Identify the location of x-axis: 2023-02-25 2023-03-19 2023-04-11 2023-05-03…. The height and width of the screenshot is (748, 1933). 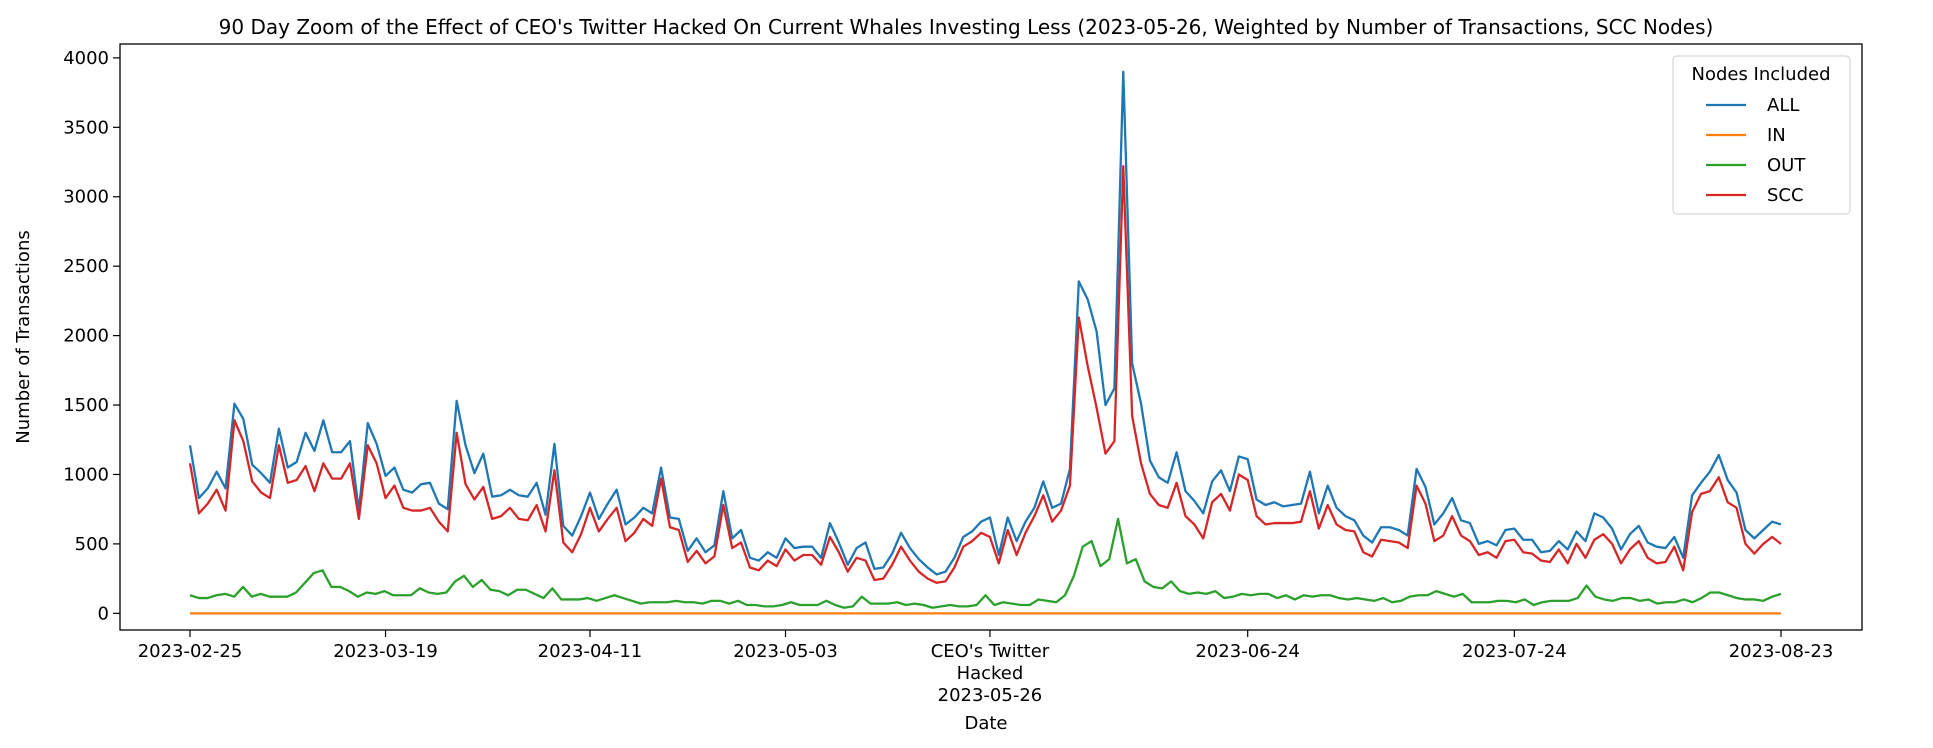
(986, 668).